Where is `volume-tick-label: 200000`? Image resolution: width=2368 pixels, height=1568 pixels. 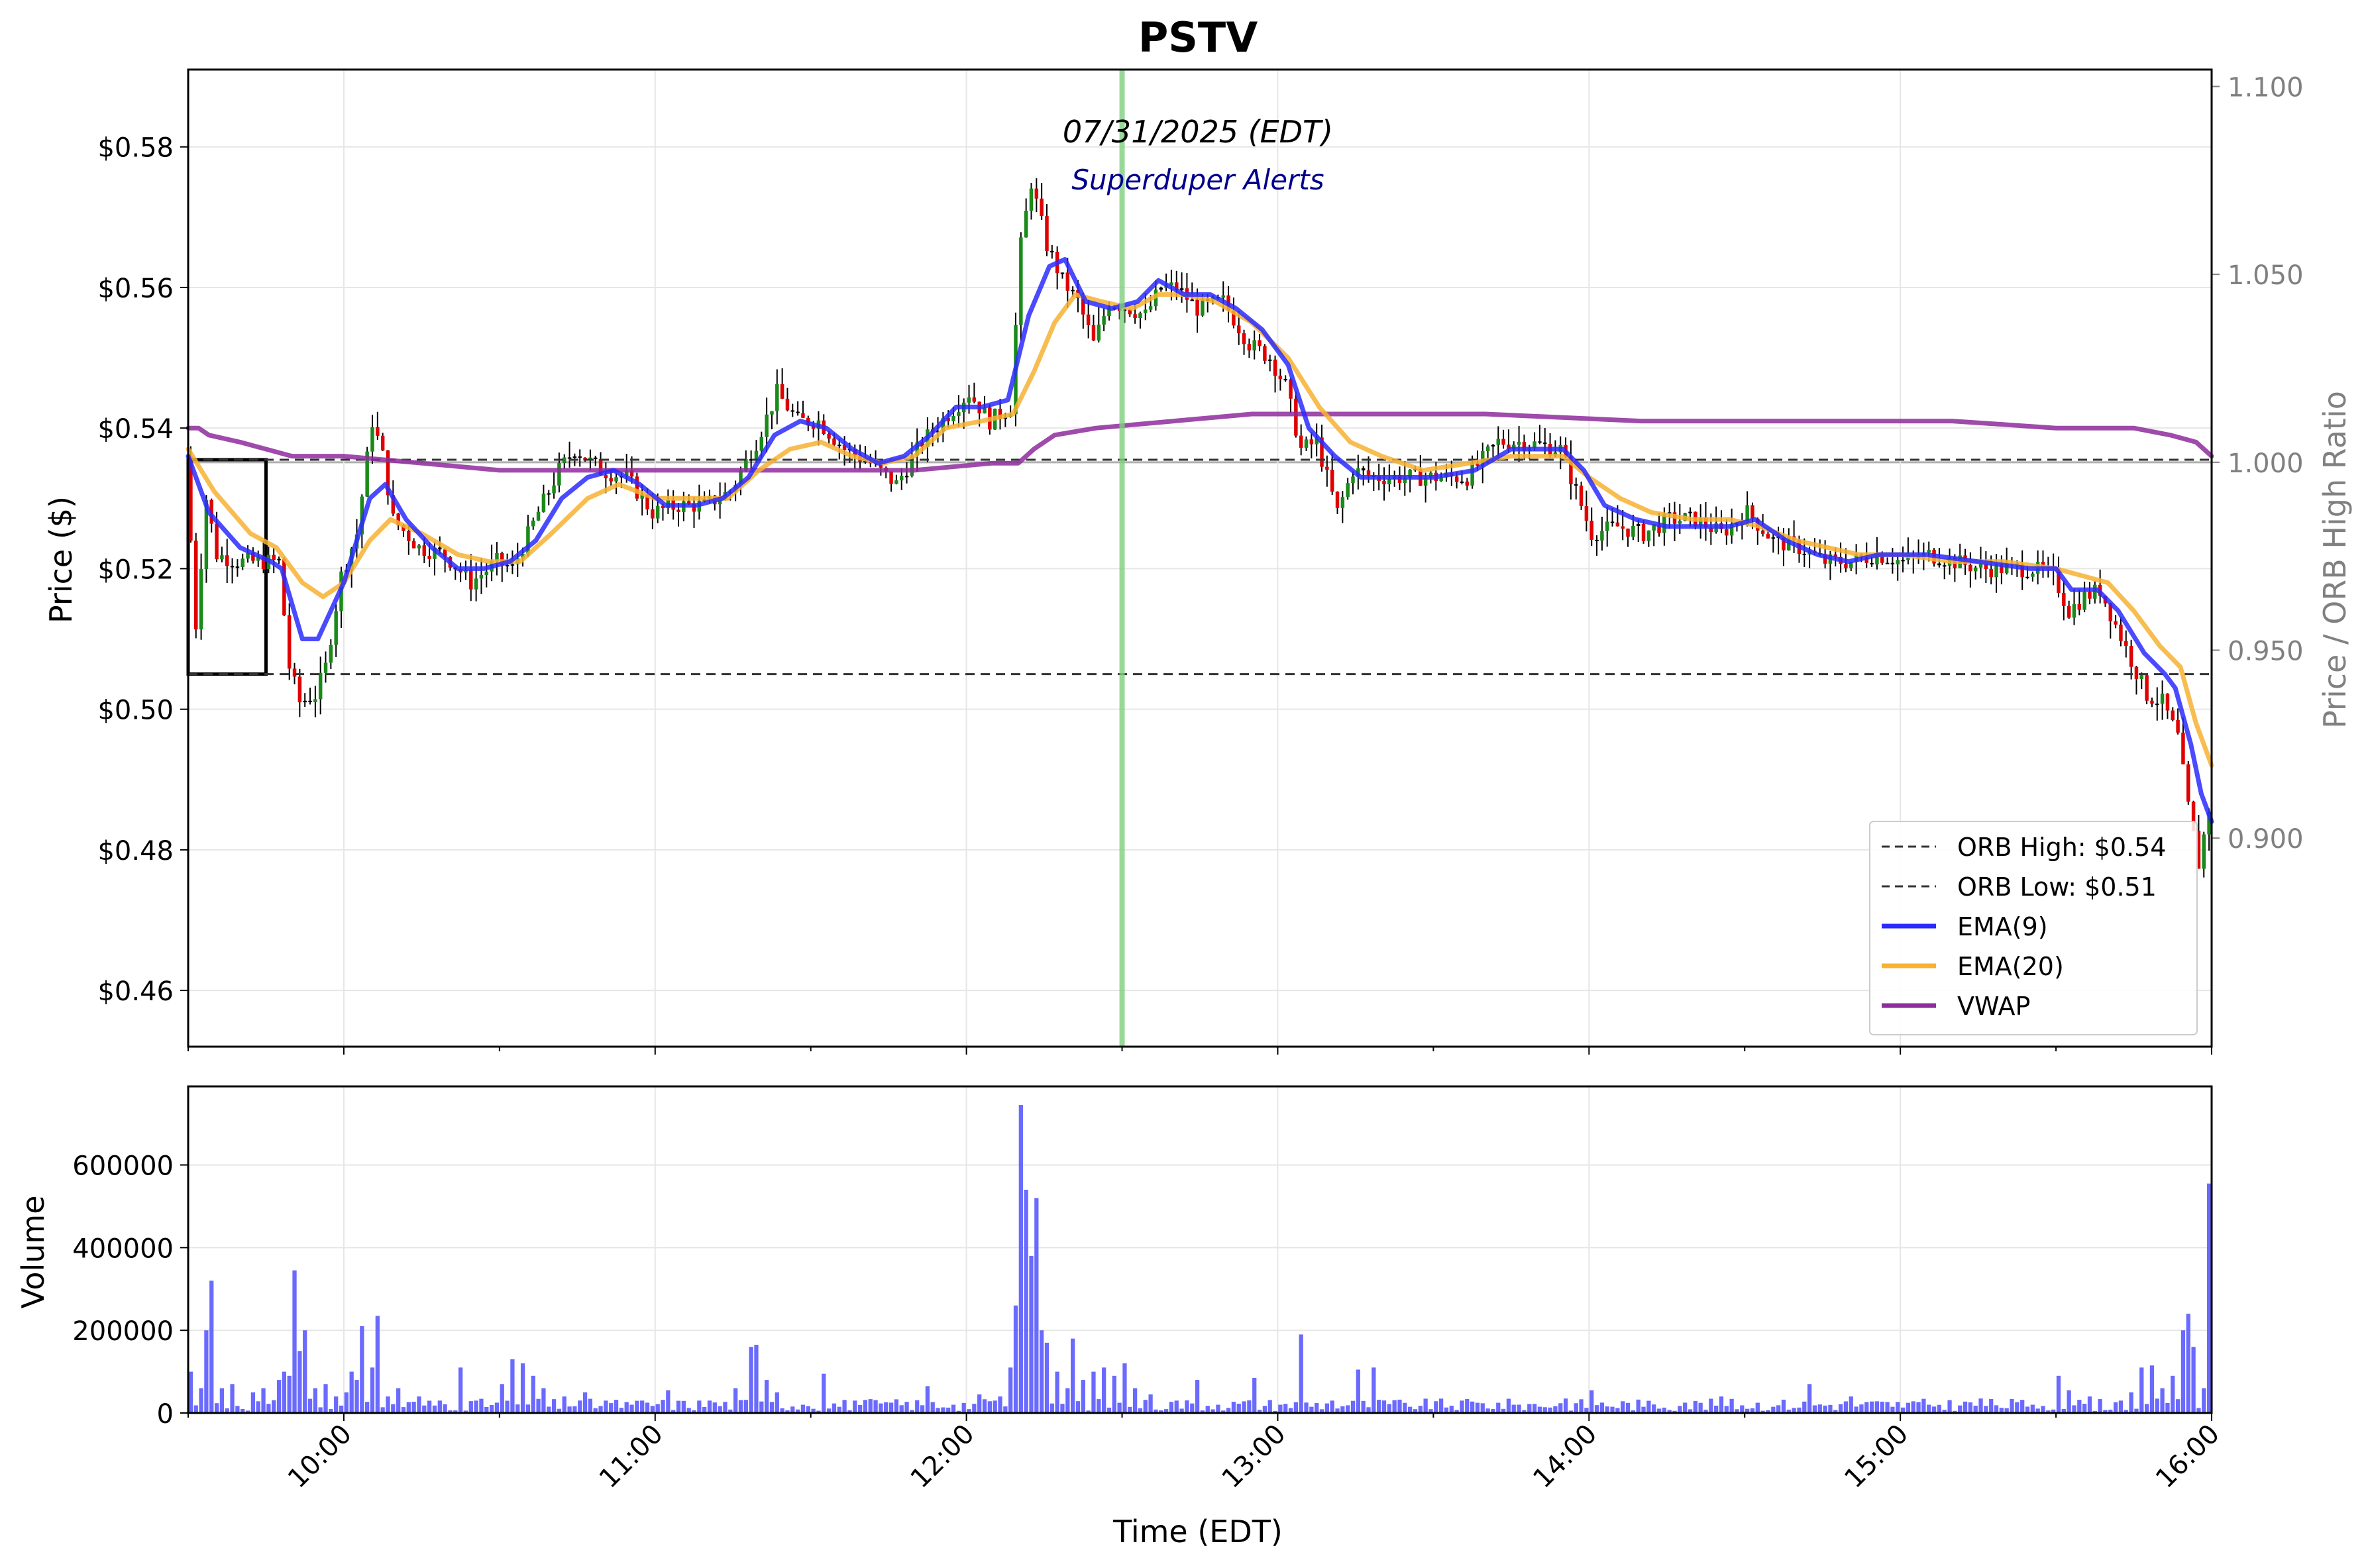 volume-tick-label: 200000 is located at coordinates (123, 1331).